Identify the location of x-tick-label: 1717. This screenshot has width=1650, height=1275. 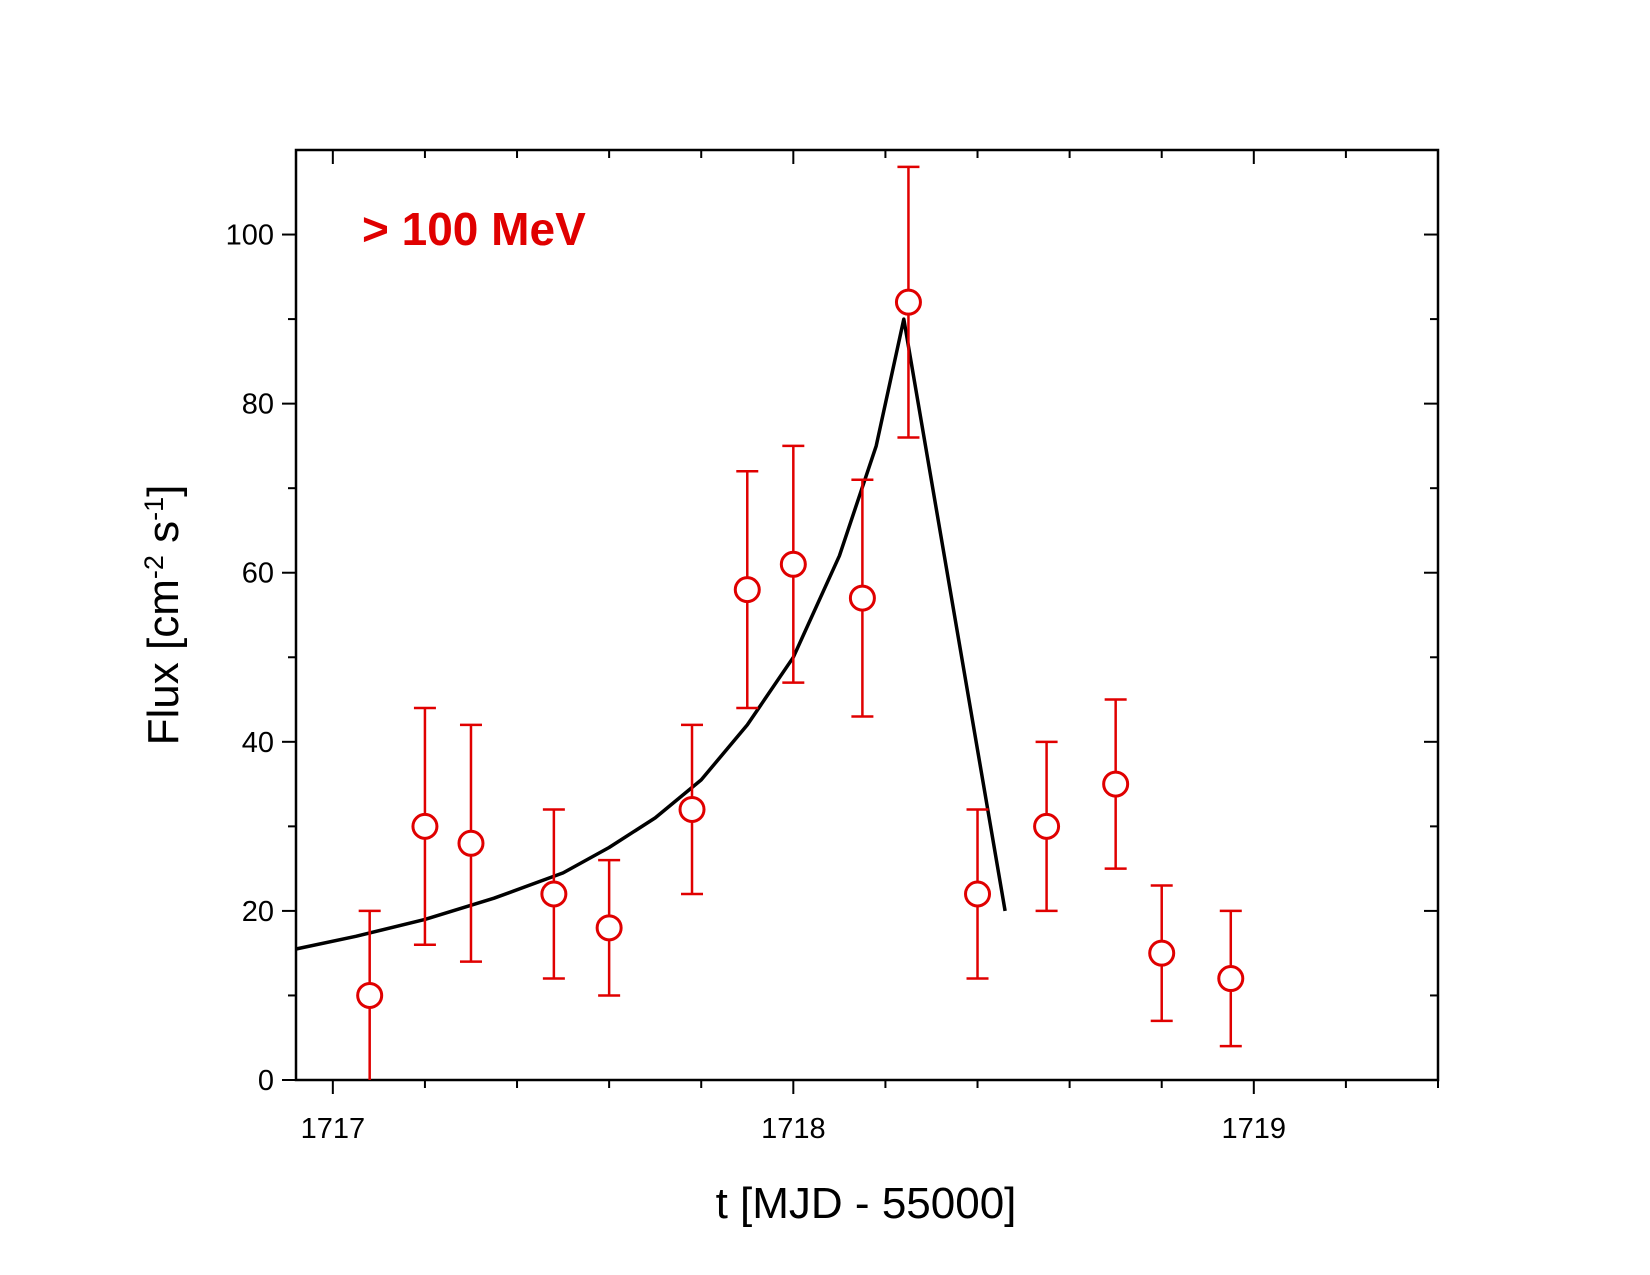
(333, 1129).